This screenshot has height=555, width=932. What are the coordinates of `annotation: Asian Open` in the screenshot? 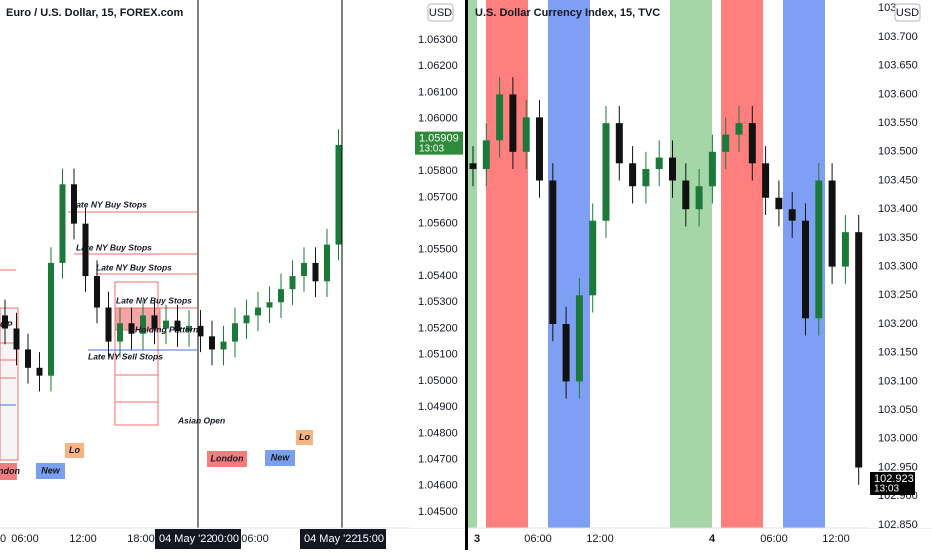 It's located at (201, 420).